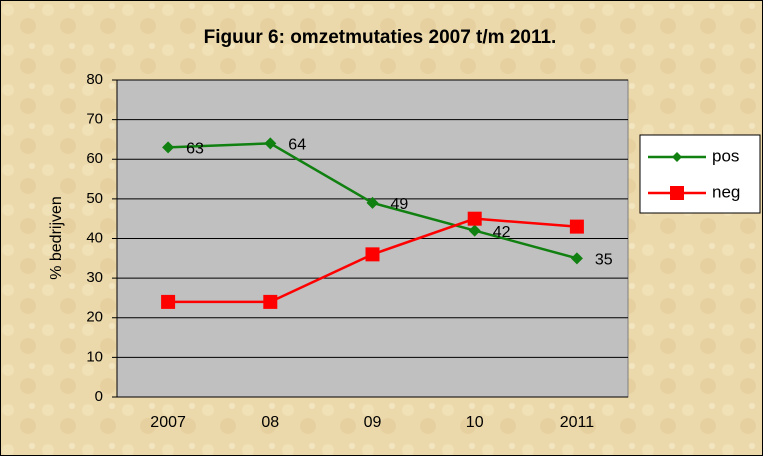 The width and height of the screenshot is (764, 457). Describe the element at coordinates (725, 155) in the screenshot. I see `legend-label: pos` at that location.